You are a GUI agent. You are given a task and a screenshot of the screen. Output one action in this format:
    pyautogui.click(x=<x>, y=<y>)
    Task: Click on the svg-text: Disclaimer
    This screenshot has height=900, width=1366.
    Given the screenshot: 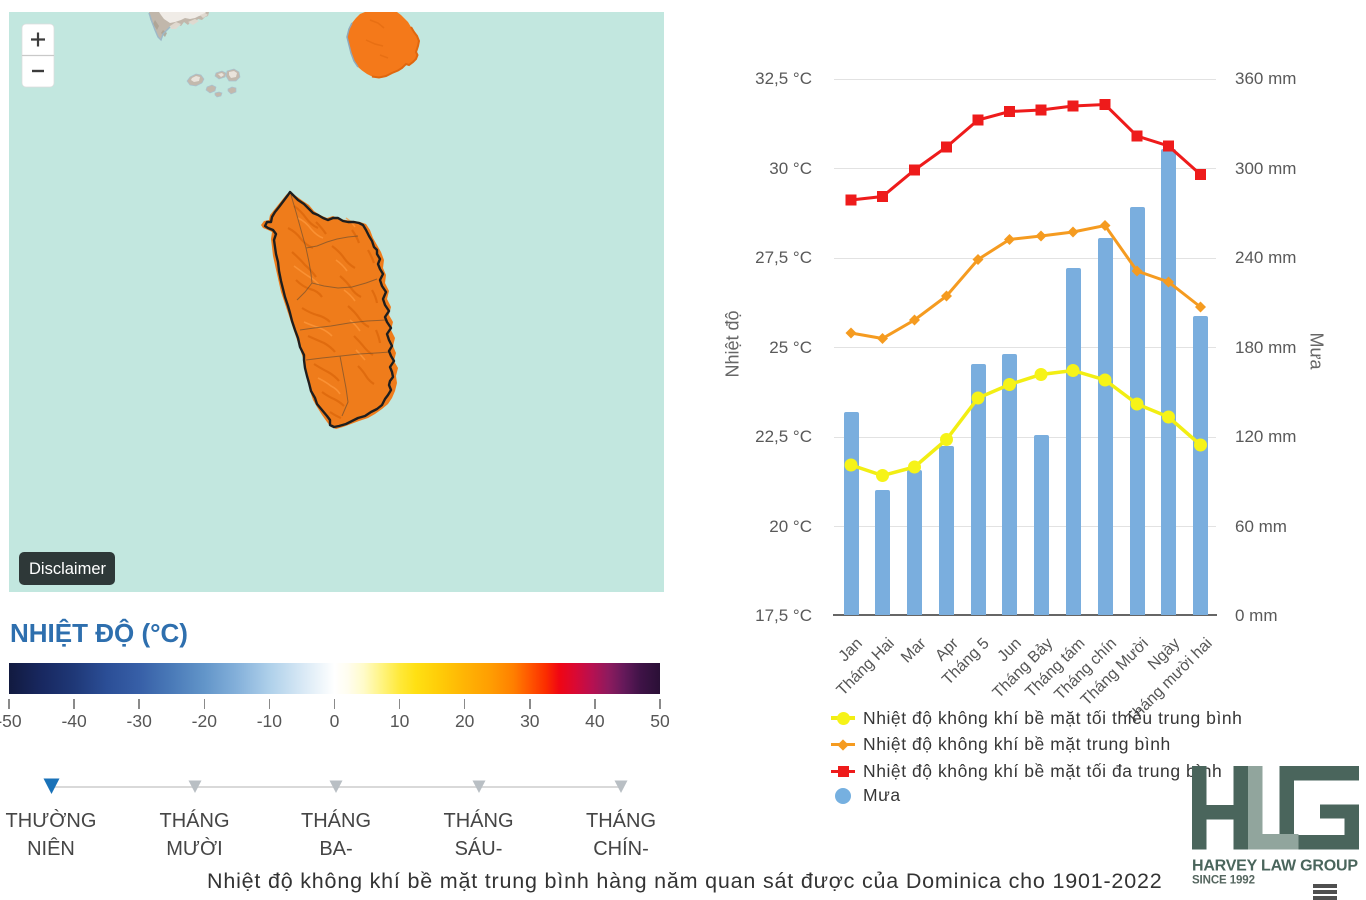 What is the action you would take?
    pyautogui.click(x=68, y=569)
    